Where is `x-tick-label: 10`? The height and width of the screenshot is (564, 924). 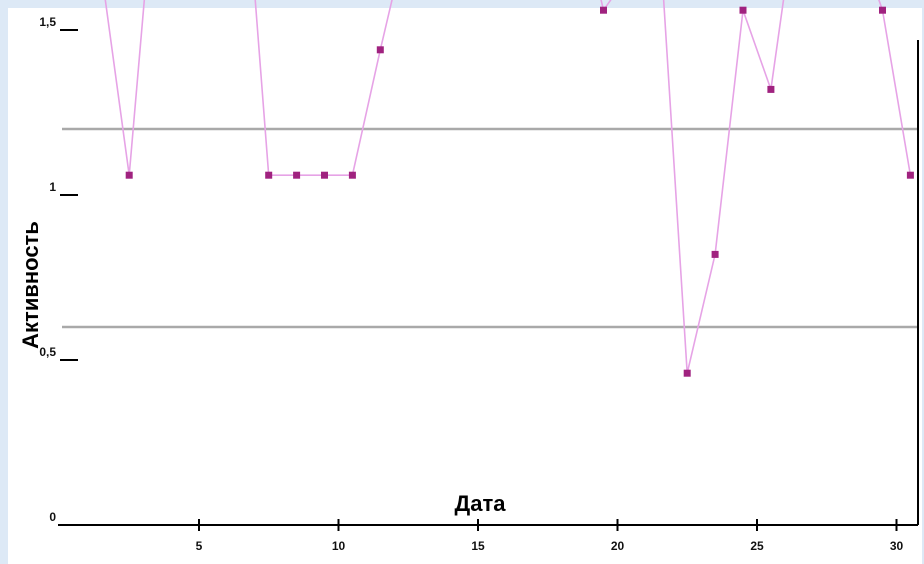 x-tick-label: 10 is located at coordinates (339, 546).